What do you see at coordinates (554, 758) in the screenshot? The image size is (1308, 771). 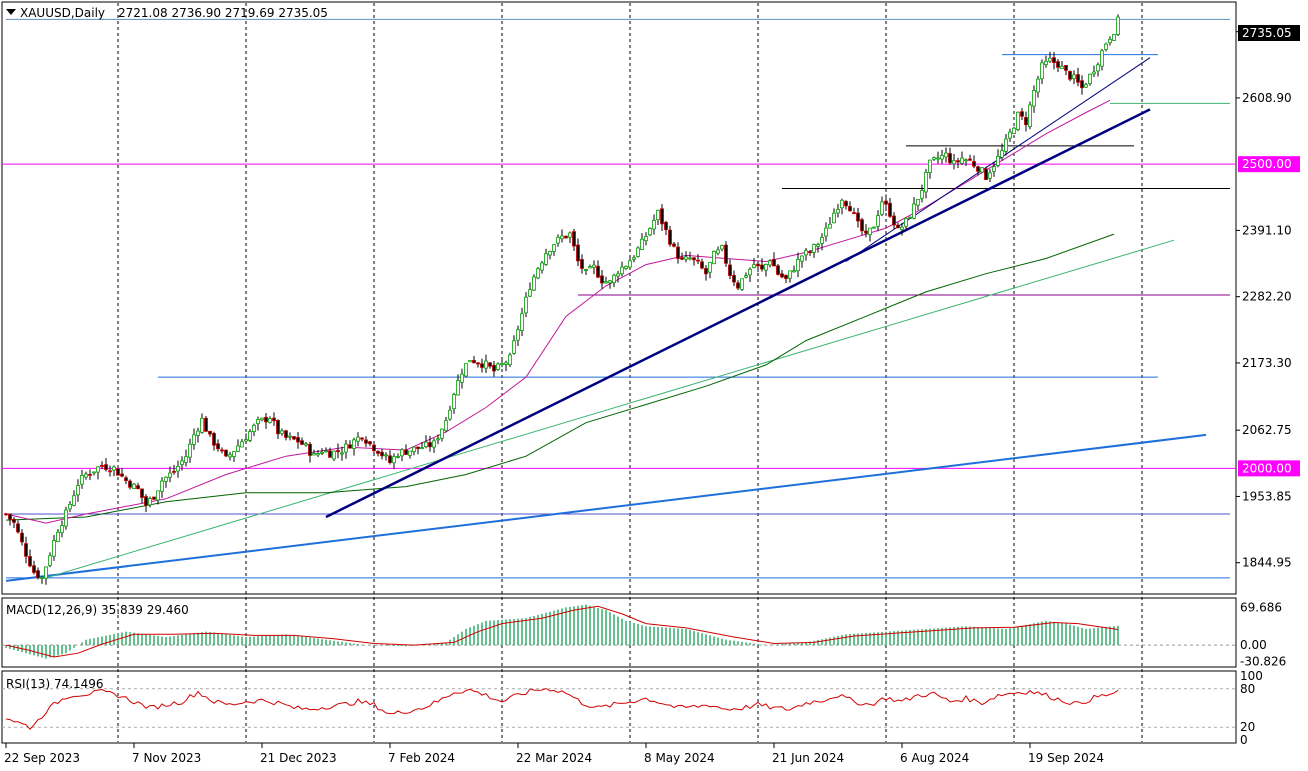 I see `time-tick-label: 22 Mar 2024` at bounding box center [554, 758].